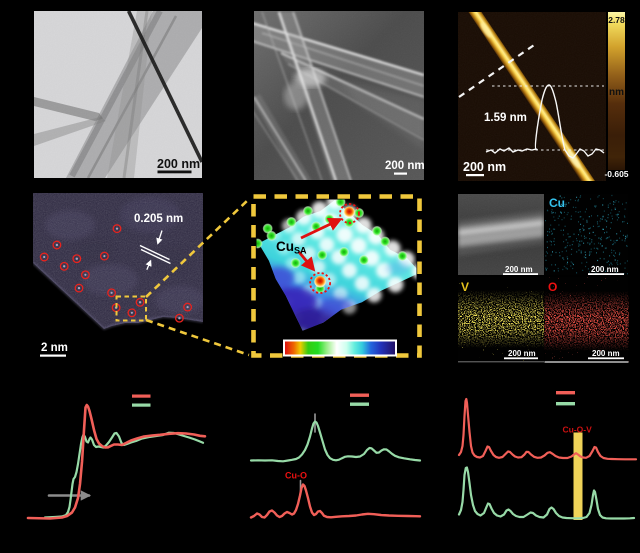  Describe the element at coordinates (465, 287) in the screenshot. I see `svg-text: V` at that location.